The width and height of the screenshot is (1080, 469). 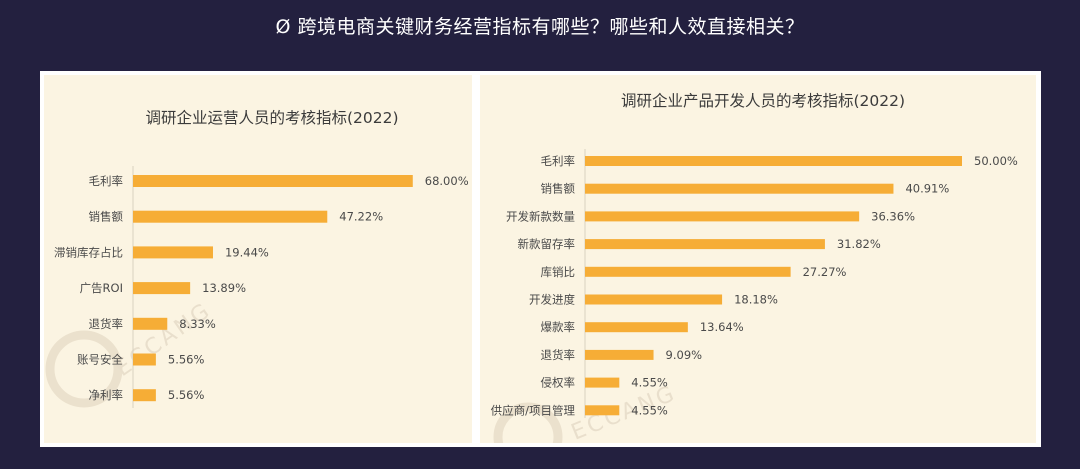 What do you see at coordinates (927, 189) in the screenshot?
I see `data-label: 40.91%` at bounding box center [927, 189].